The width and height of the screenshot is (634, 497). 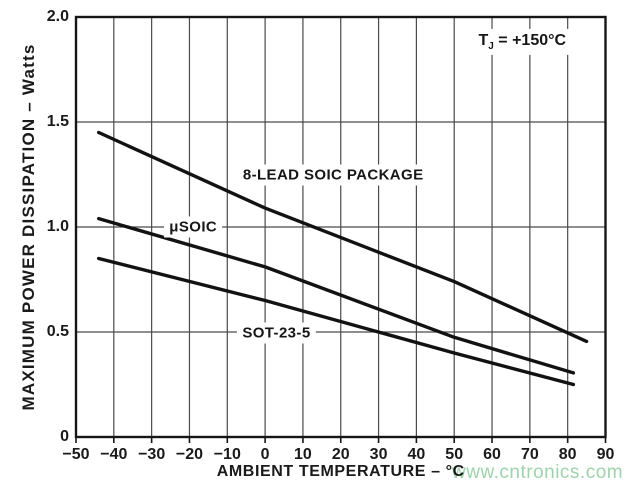 What do you see at coordinates (189, 454) in the screenshot?
I see `x-tick-label: −20` at bounding box center [189, 454].